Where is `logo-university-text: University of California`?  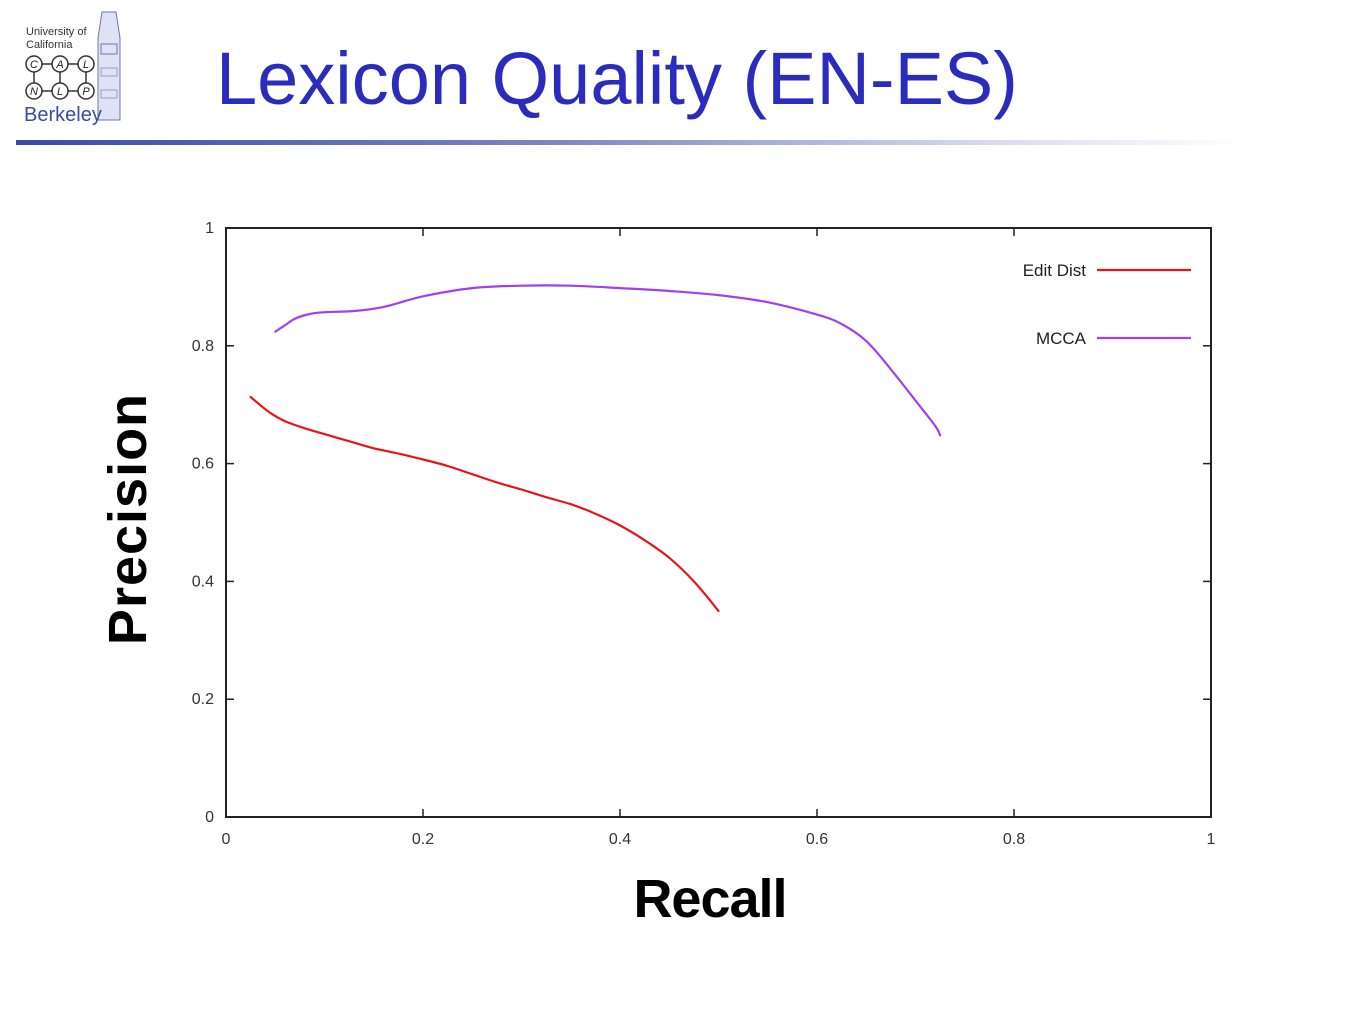
logo-university-text: University of California is located at coordinates (56, 39).